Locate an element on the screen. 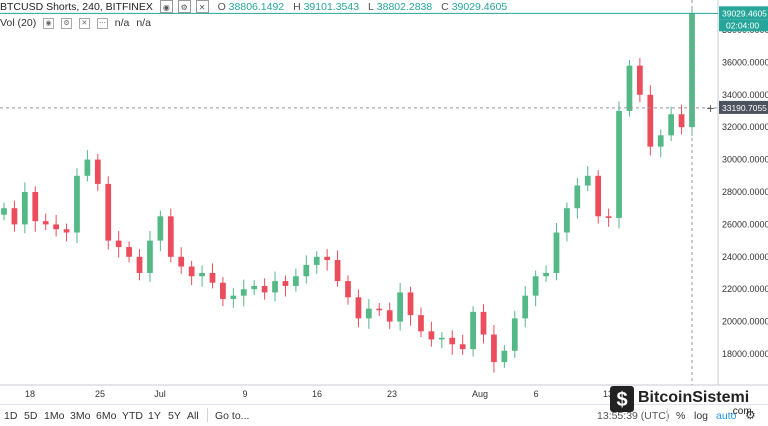  range-5y: 5Y is located at coordinates (174, 416).